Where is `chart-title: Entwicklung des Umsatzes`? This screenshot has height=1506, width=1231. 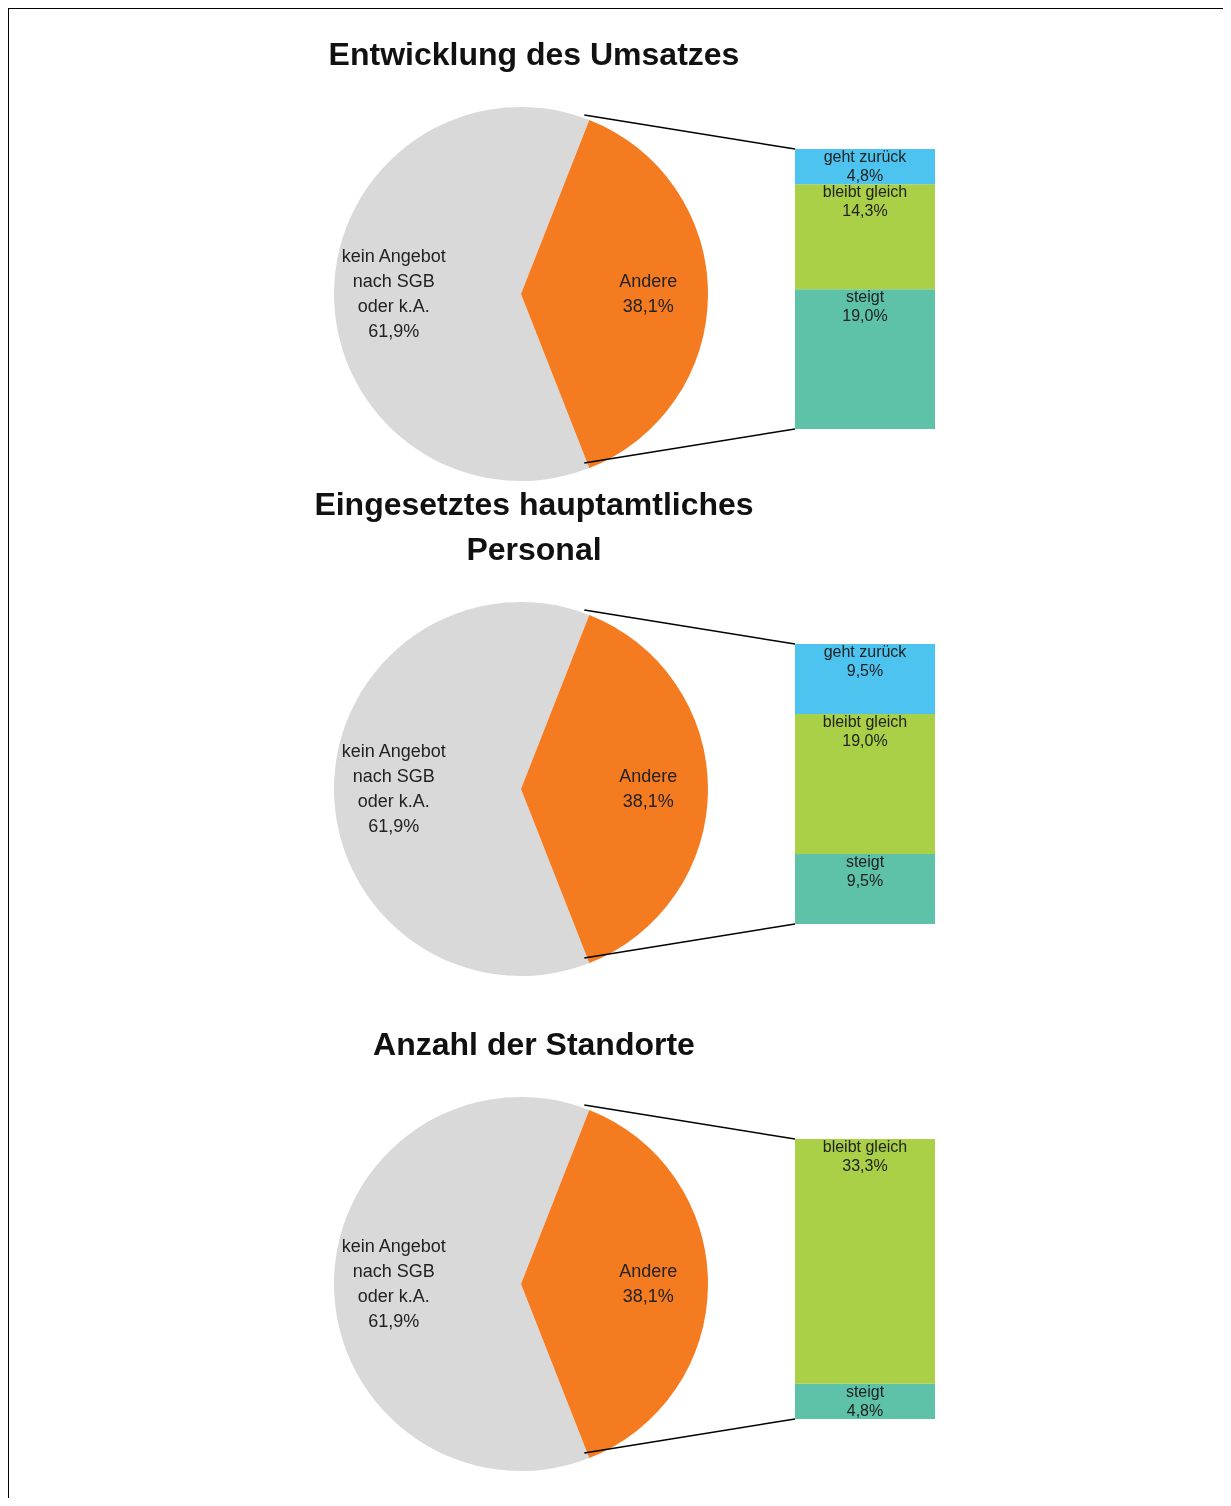
chart-title: Entwicklung des Umsatzes is located at coordinates (534, 54).